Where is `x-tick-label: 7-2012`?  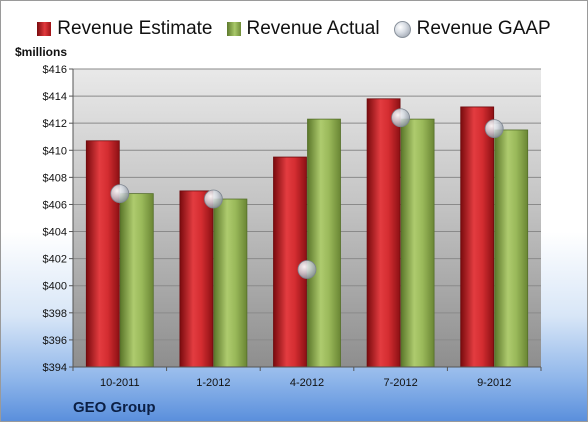
x-tick-label: 7-2012 is located at coordinates (400, 383).